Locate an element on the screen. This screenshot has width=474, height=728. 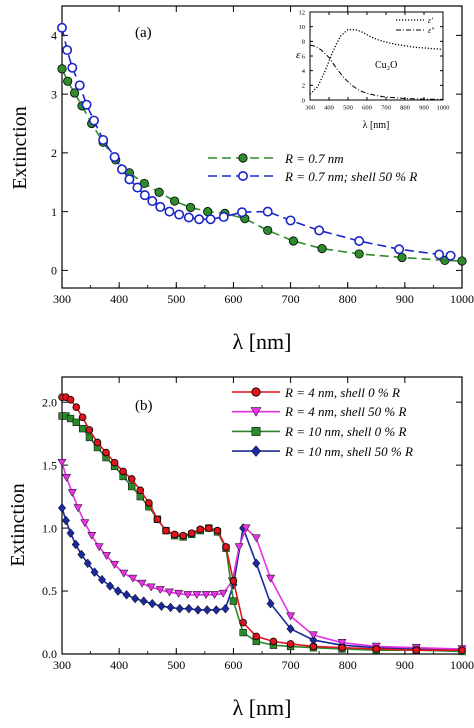
panel-a-ylabel: Extinction is located at coordinates (20, 147).